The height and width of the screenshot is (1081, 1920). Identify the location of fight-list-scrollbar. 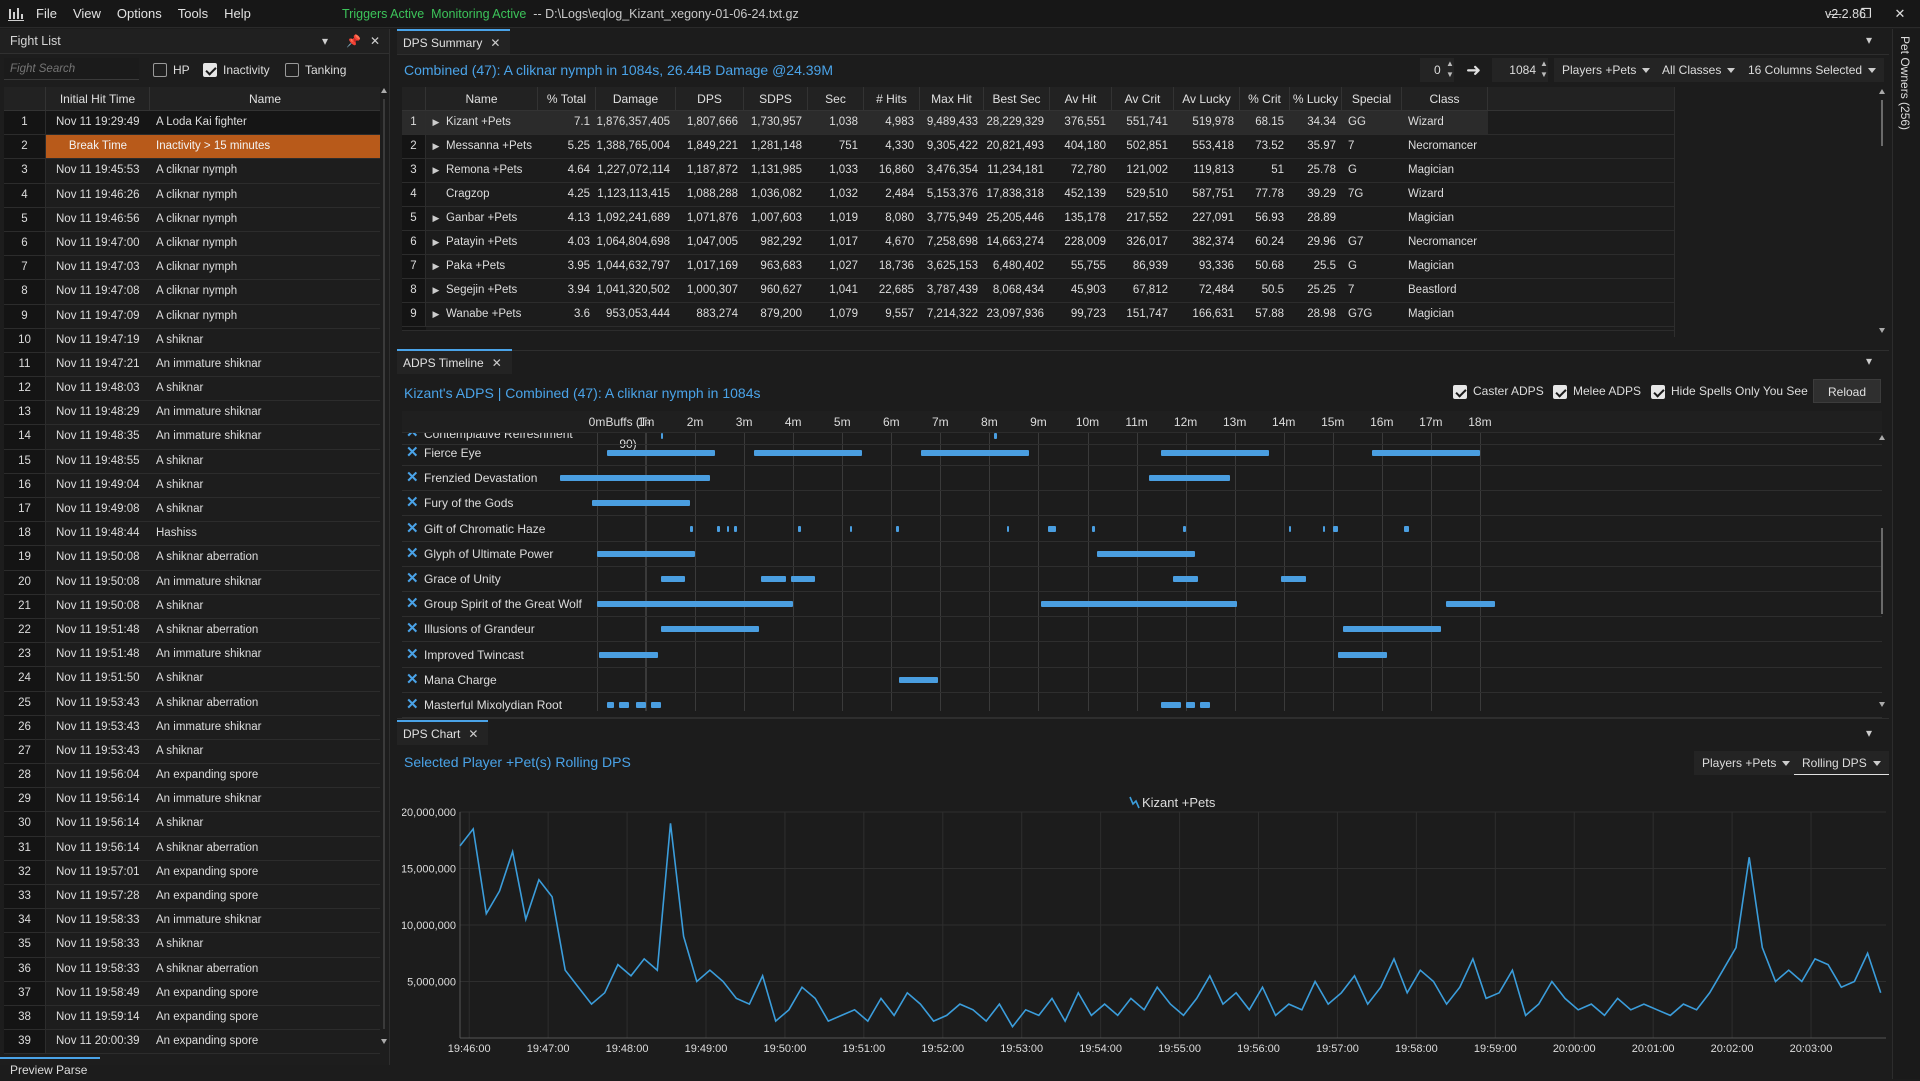
(384, 567).